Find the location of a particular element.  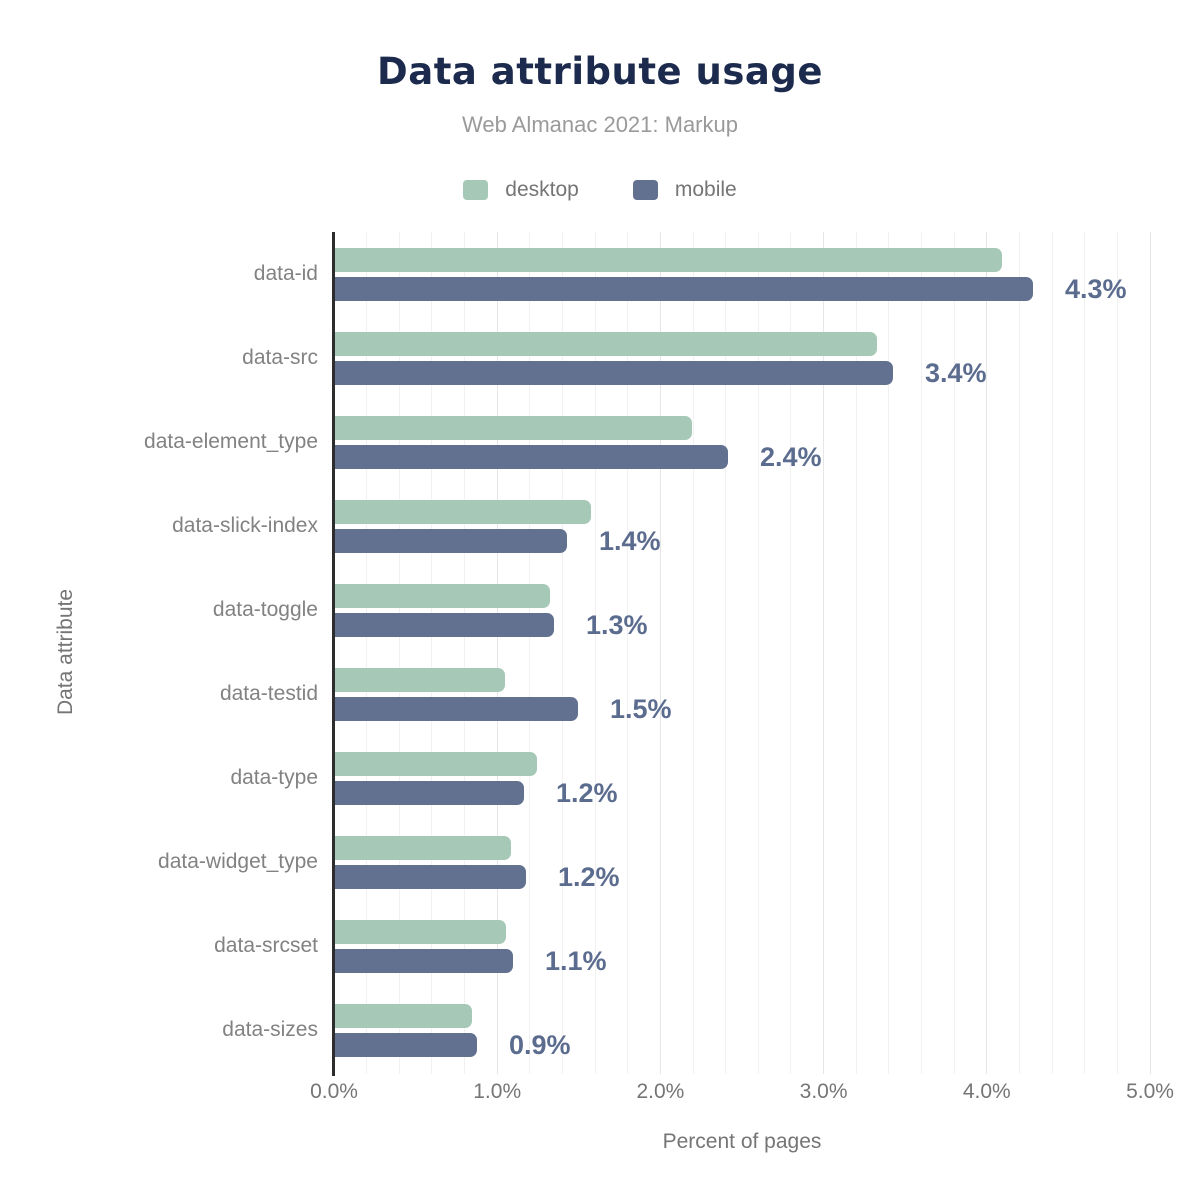

category-label-data-sizes: data-sizes is located at coordinates (270, 1029).